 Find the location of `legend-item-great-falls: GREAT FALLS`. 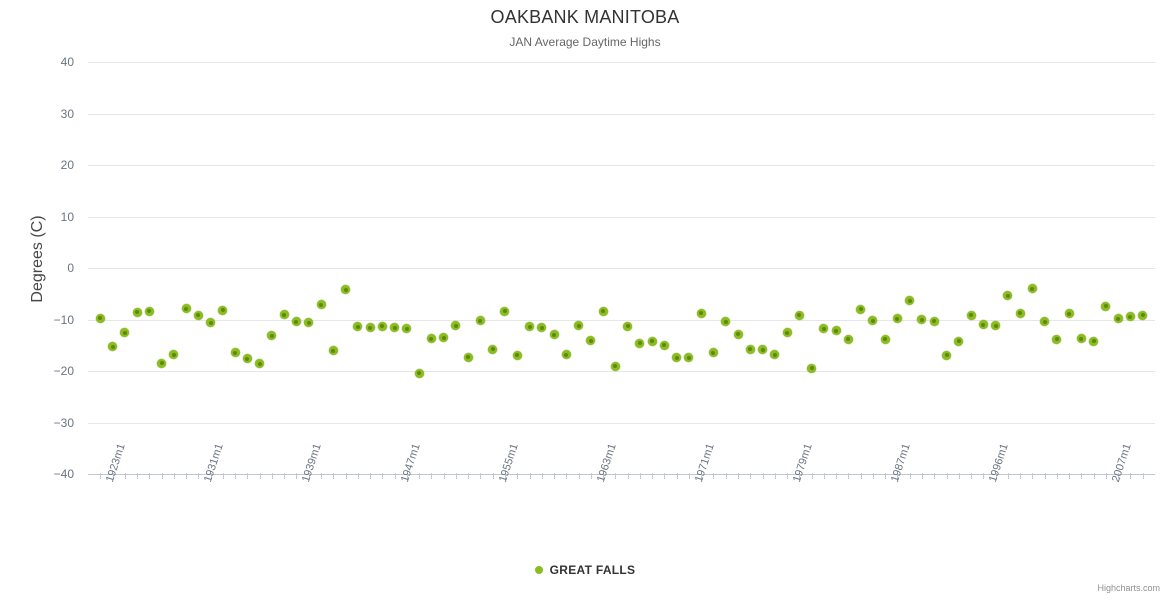

legend-item-great-falls: GREAT FALLS is located at coordinates (585, 570).